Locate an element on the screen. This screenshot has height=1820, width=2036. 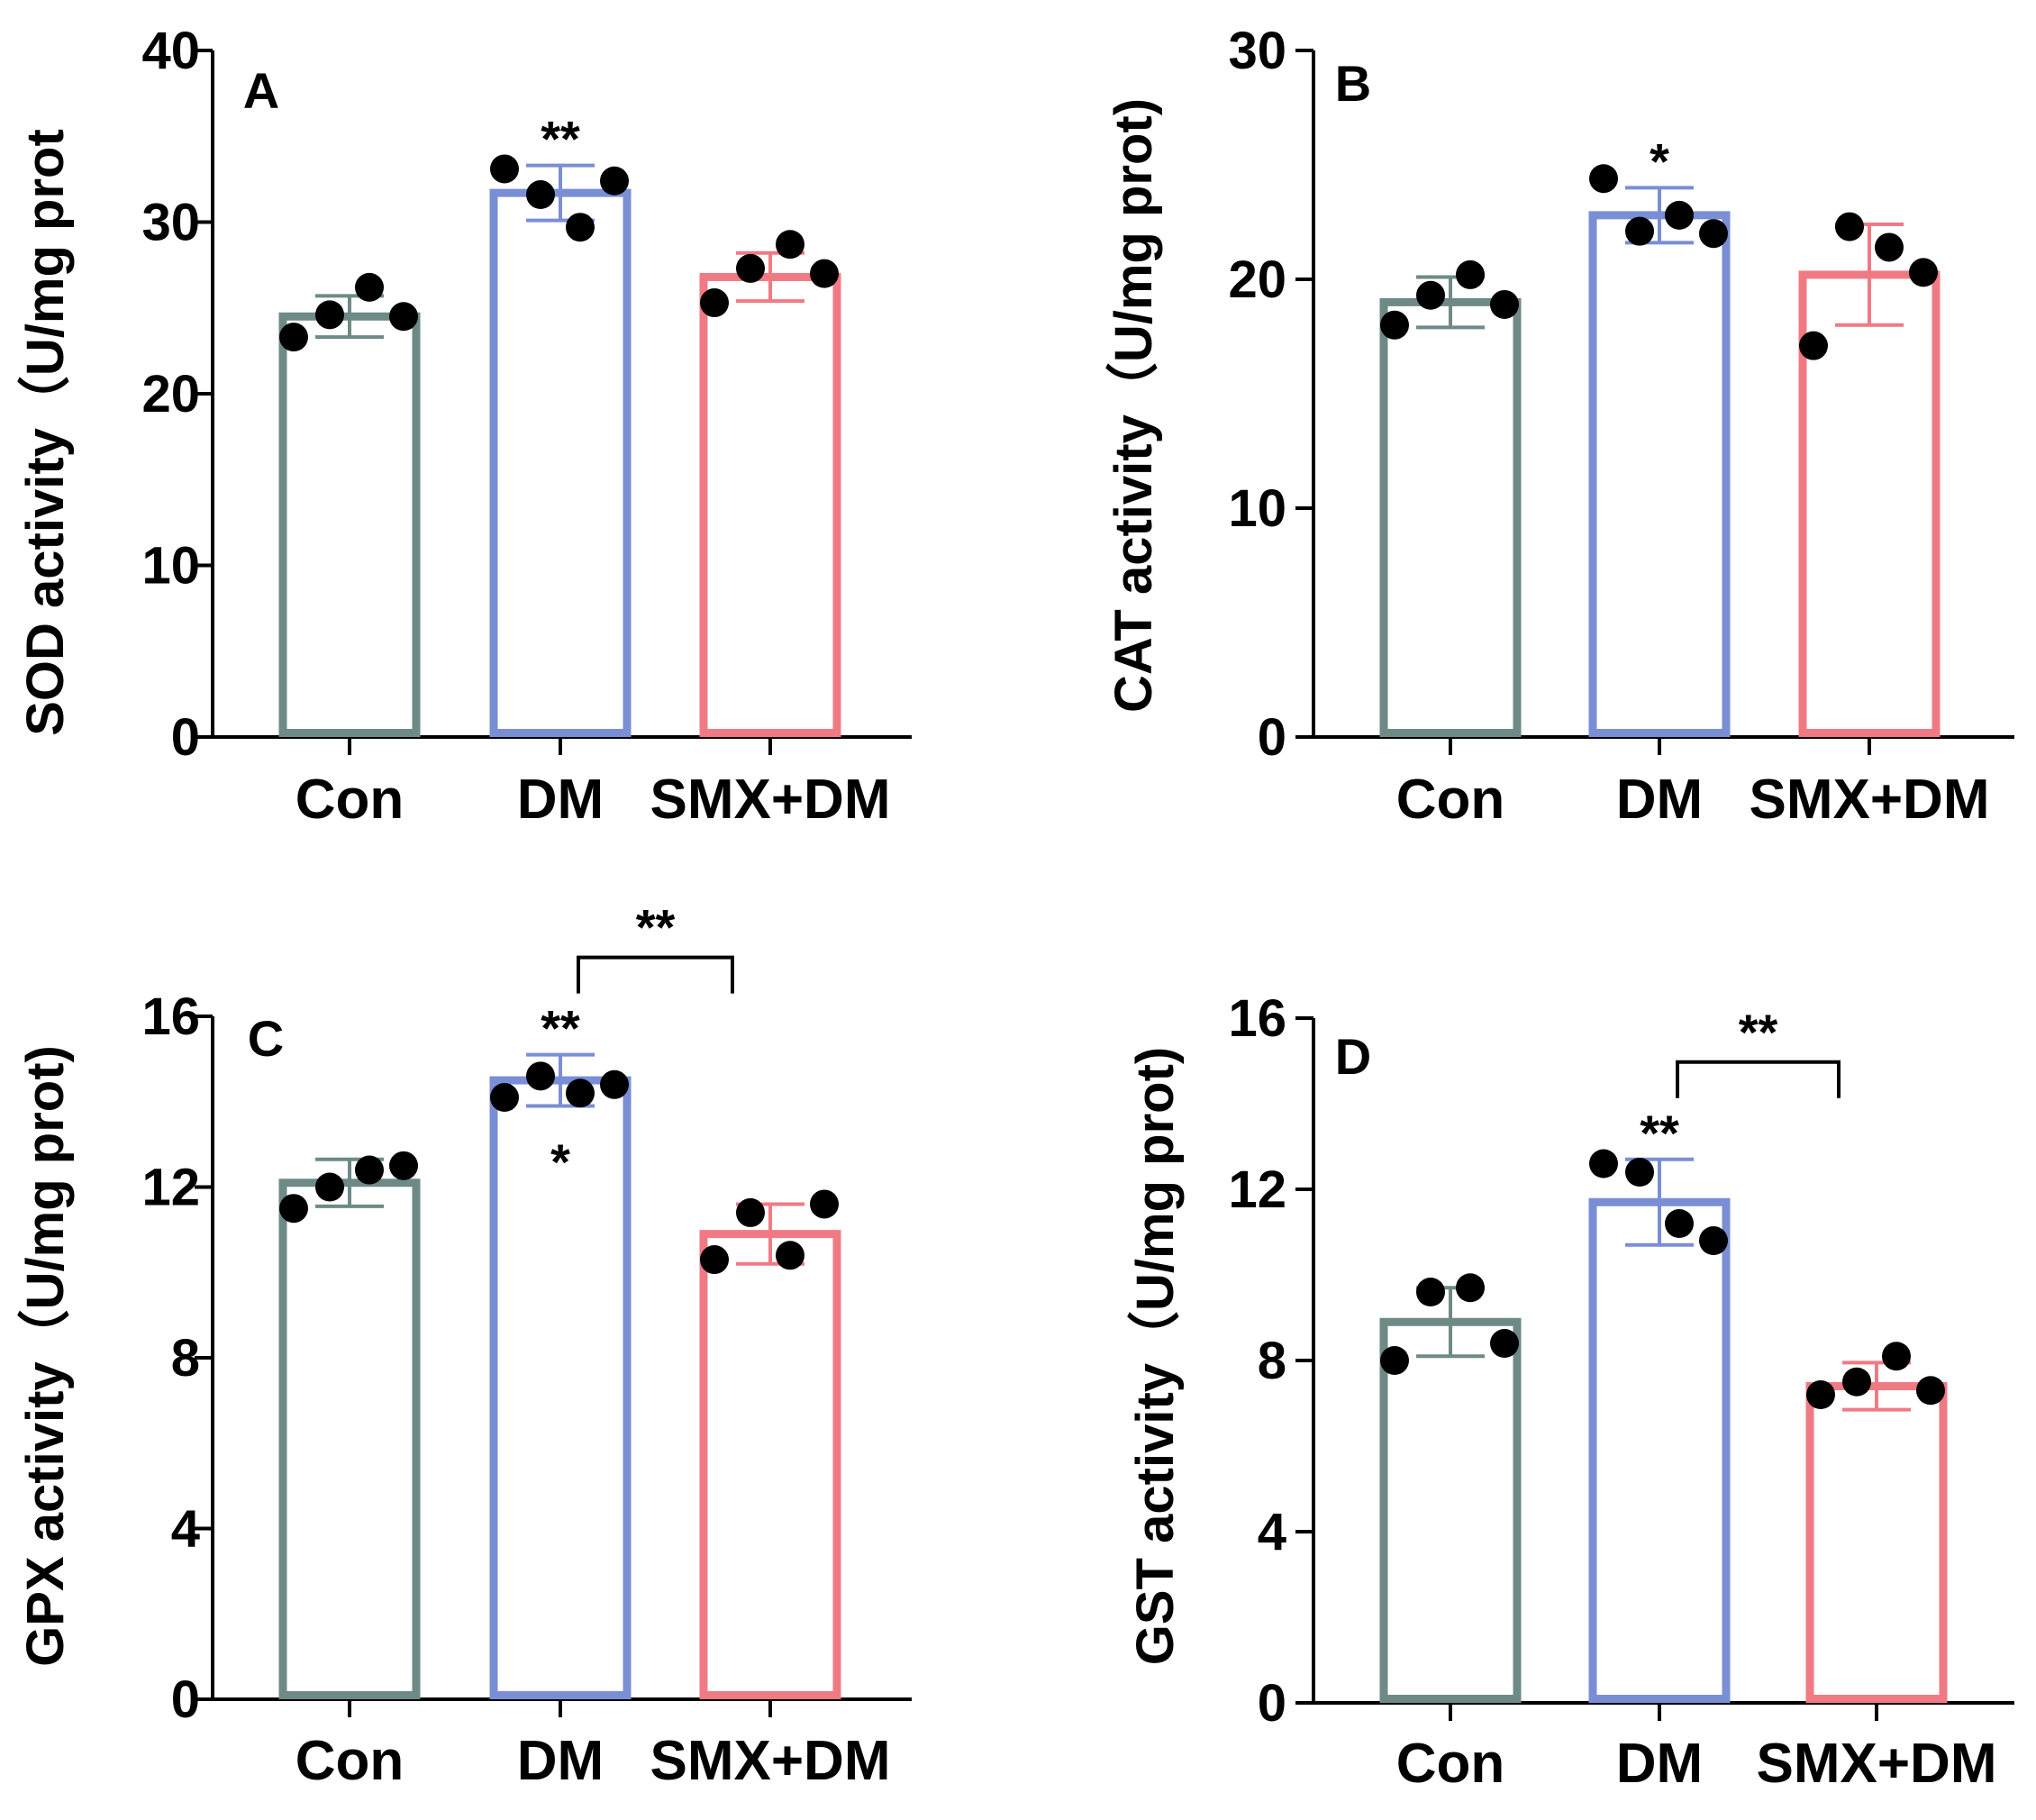
y-axis-title: CAT activity（U/mg prot) is located at coordinates (1133, 406).